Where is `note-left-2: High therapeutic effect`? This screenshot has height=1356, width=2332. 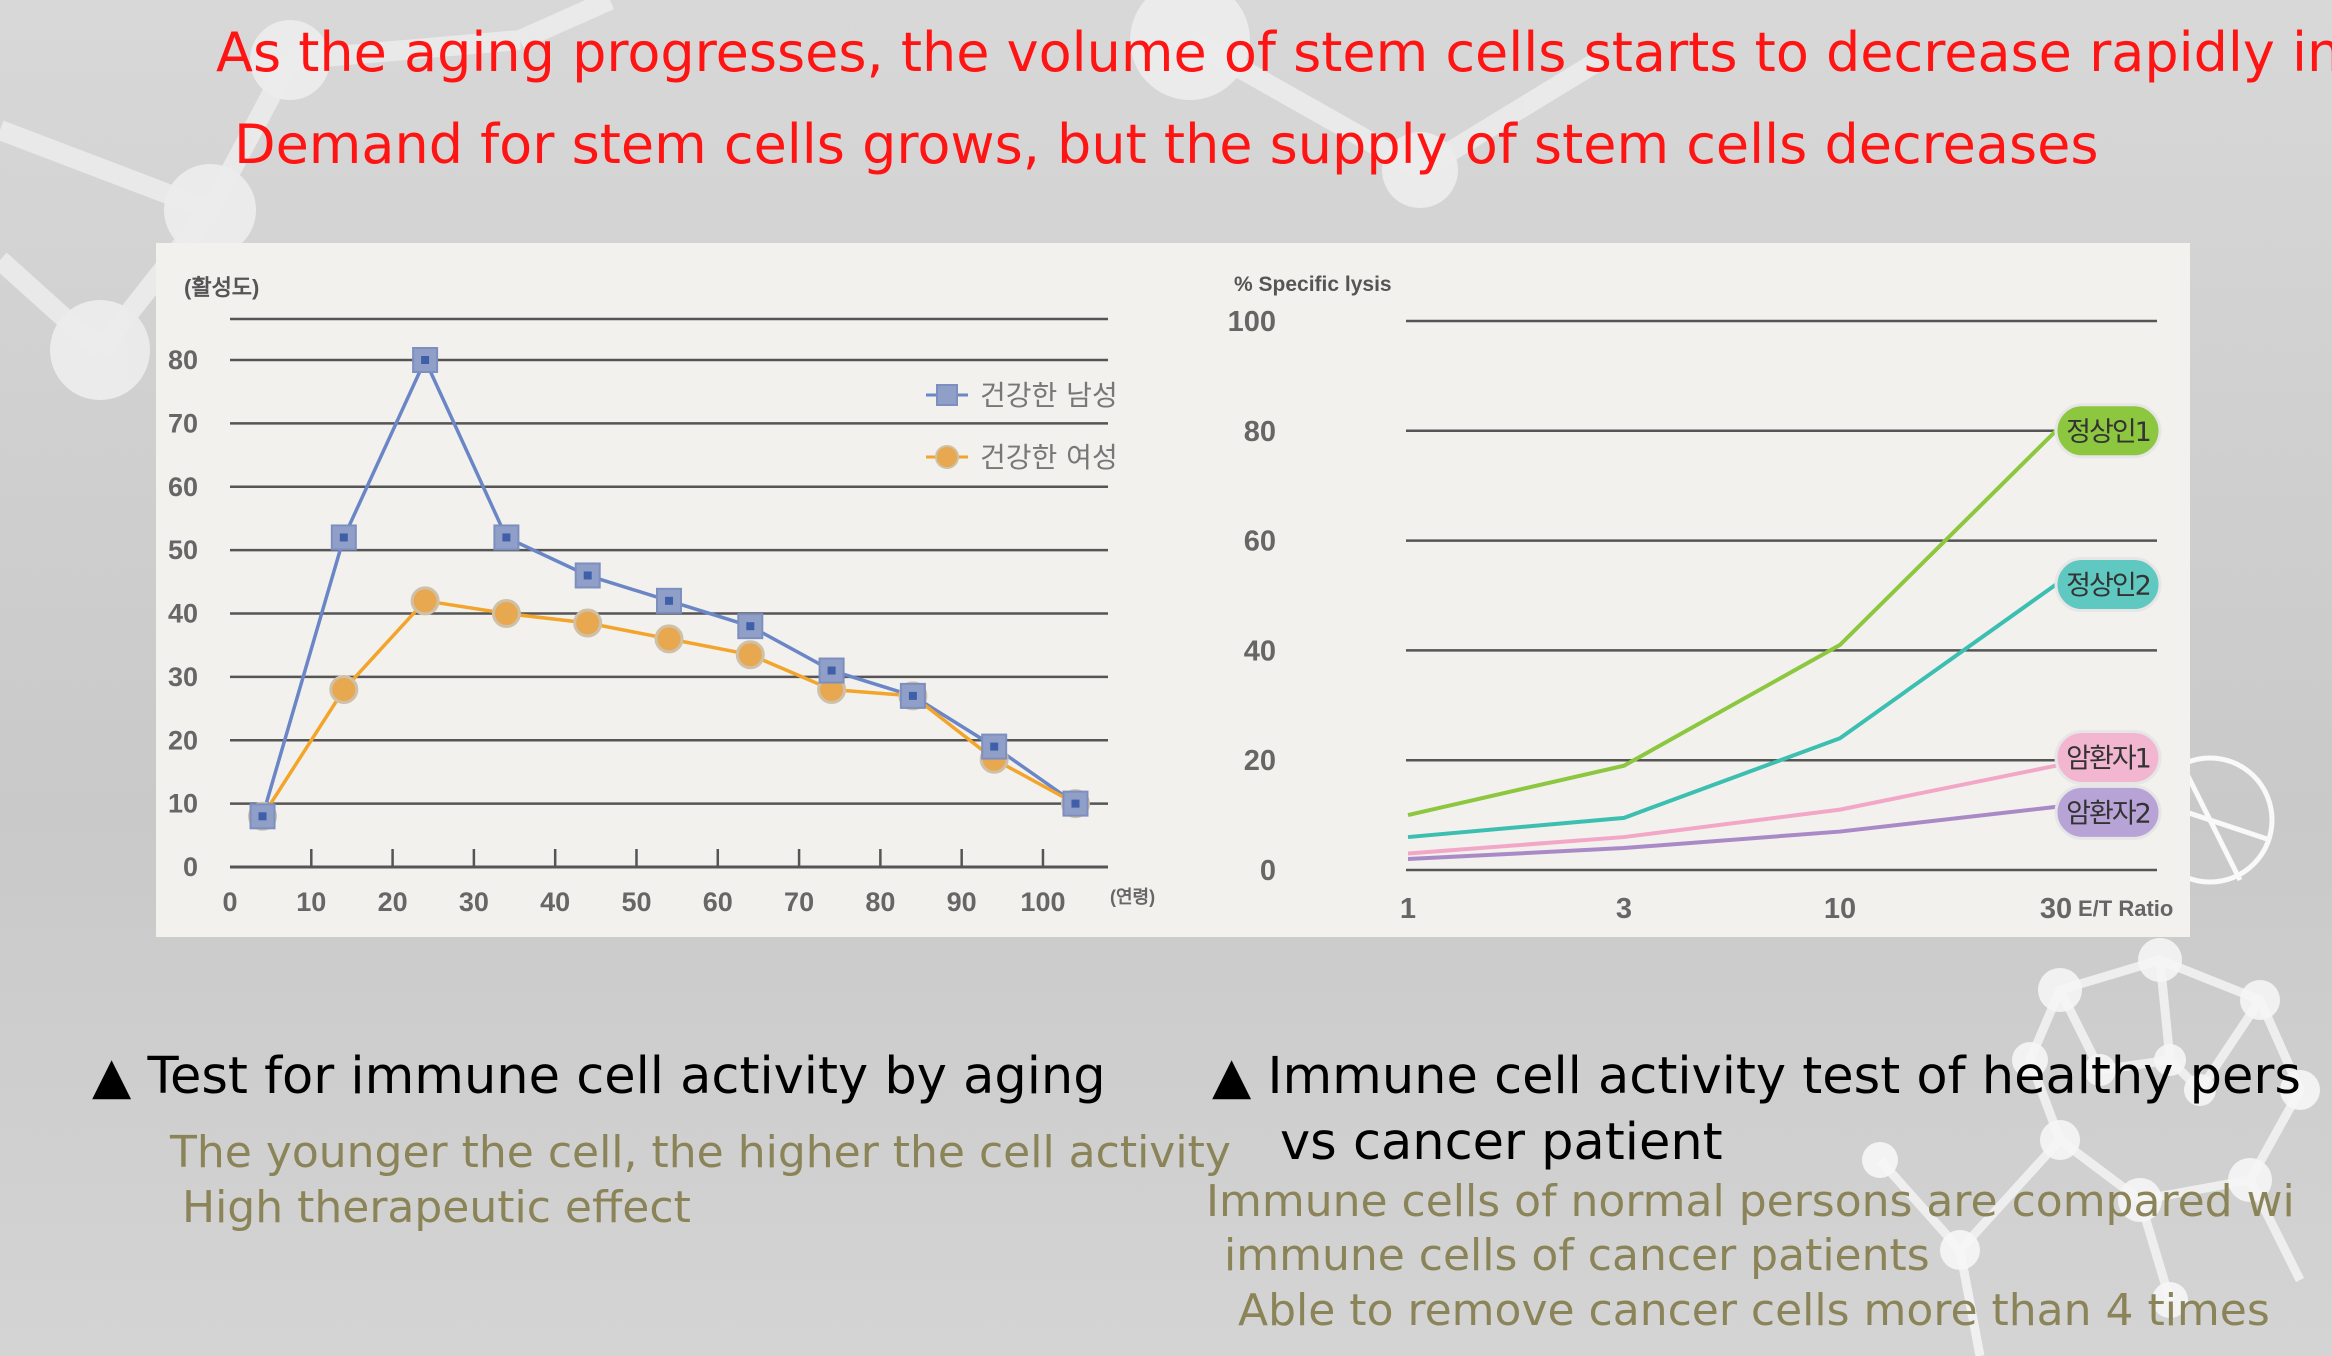
note-left-2: High therapeutic effect is located at coordinates (436, 1207).